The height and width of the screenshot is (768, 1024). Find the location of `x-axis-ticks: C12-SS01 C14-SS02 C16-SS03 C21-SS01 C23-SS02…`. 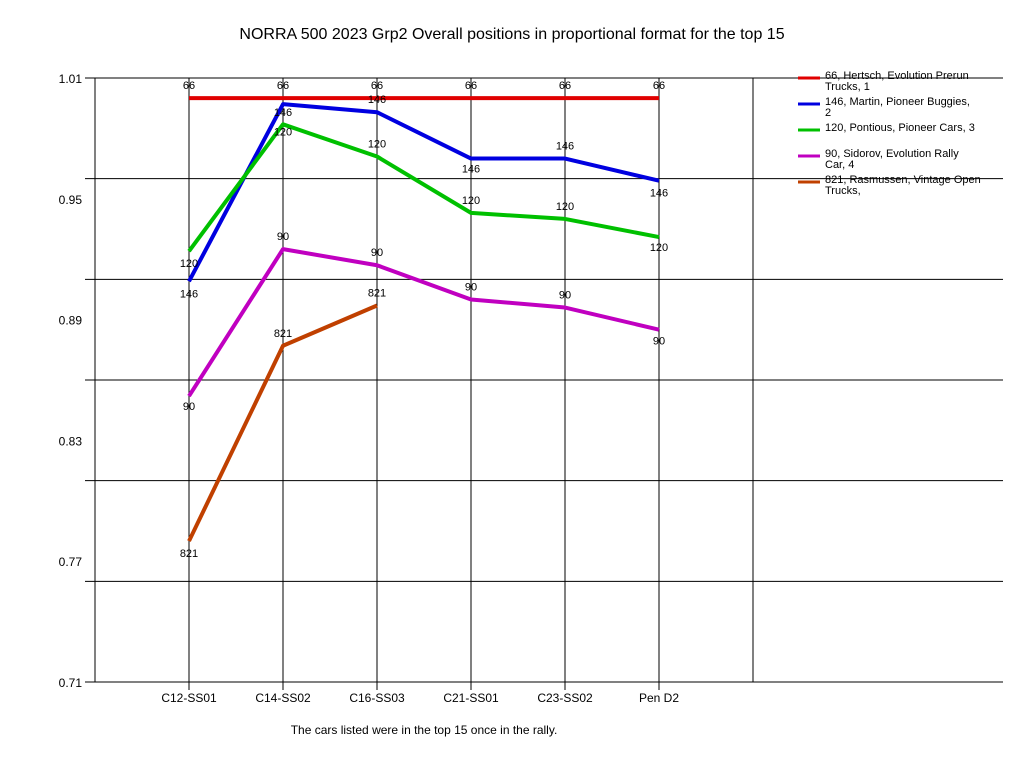

x-axis-ticks: C12-SS01 C14-SS02 C16-SS03 C21-SS01 C23-SS02… is located at coordinates (420, 698).